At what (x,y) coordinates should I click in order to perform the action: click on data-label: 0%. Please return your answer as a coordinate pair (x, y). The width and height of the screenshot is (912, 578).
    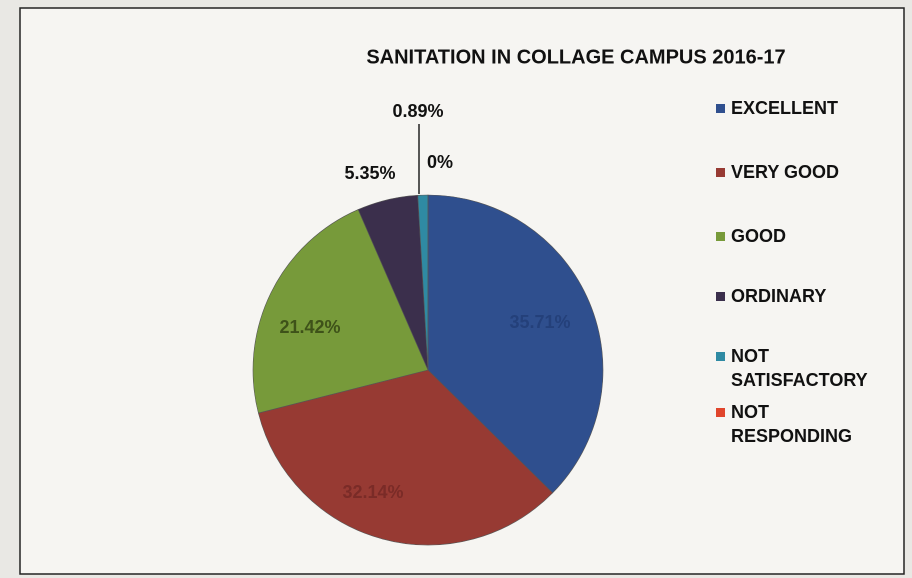
    Looking at the image, I should click on (440, 162).